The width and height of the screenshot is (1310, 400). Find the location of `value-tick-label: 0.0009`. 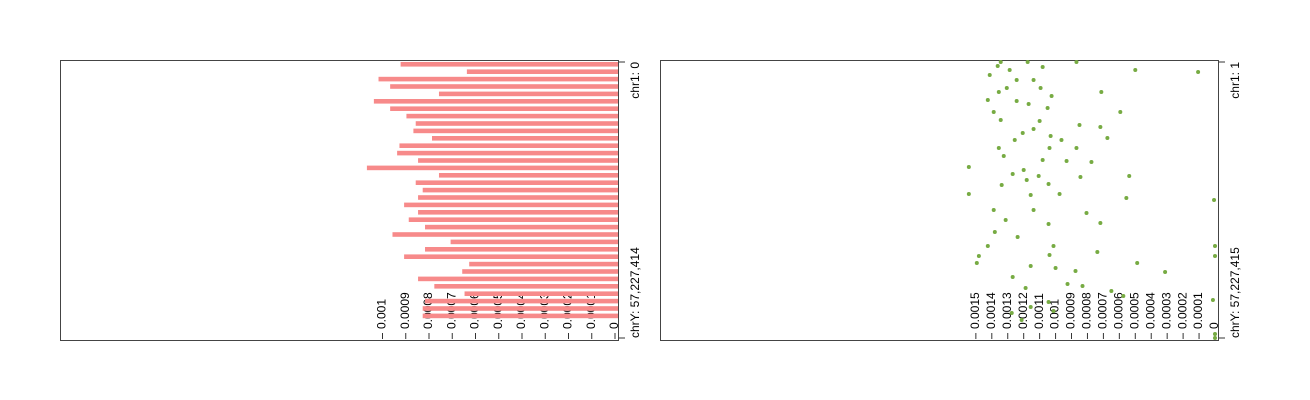

value-tick-label: 0.0009 is located at coordinates (405, 310).